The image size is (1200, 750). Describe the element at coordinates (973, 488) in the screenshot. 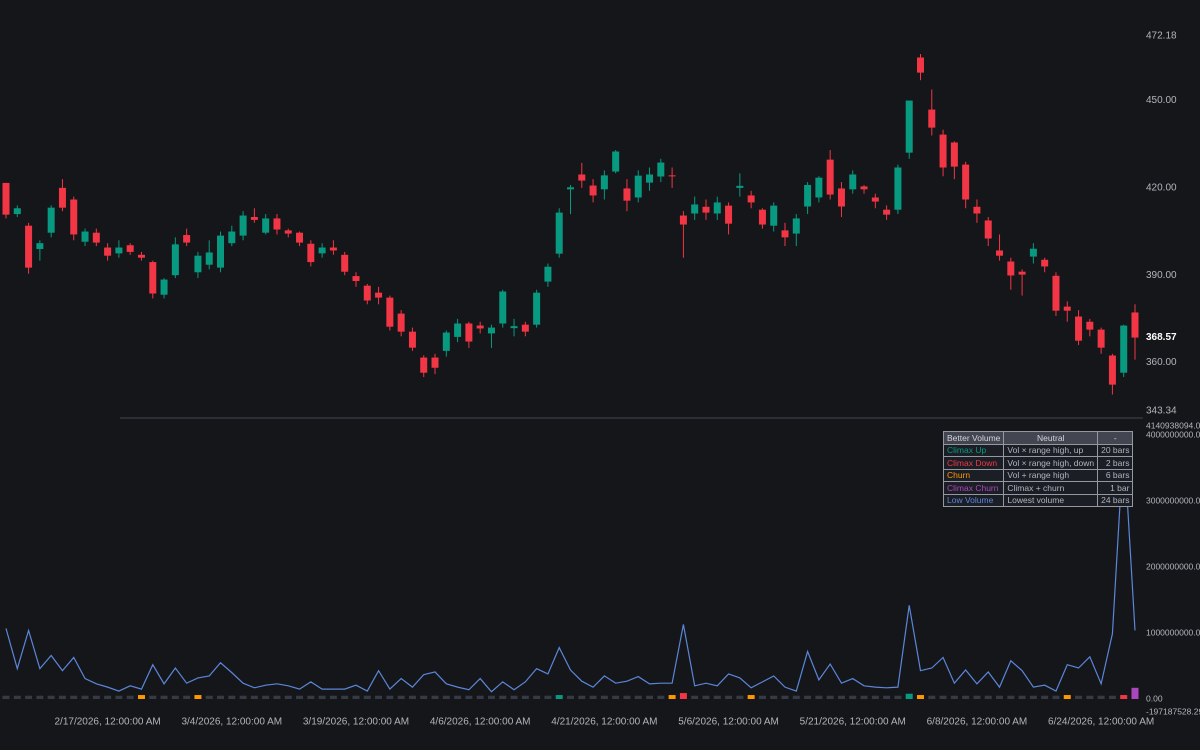

I see `table-cell: Climax Churn` at that location.